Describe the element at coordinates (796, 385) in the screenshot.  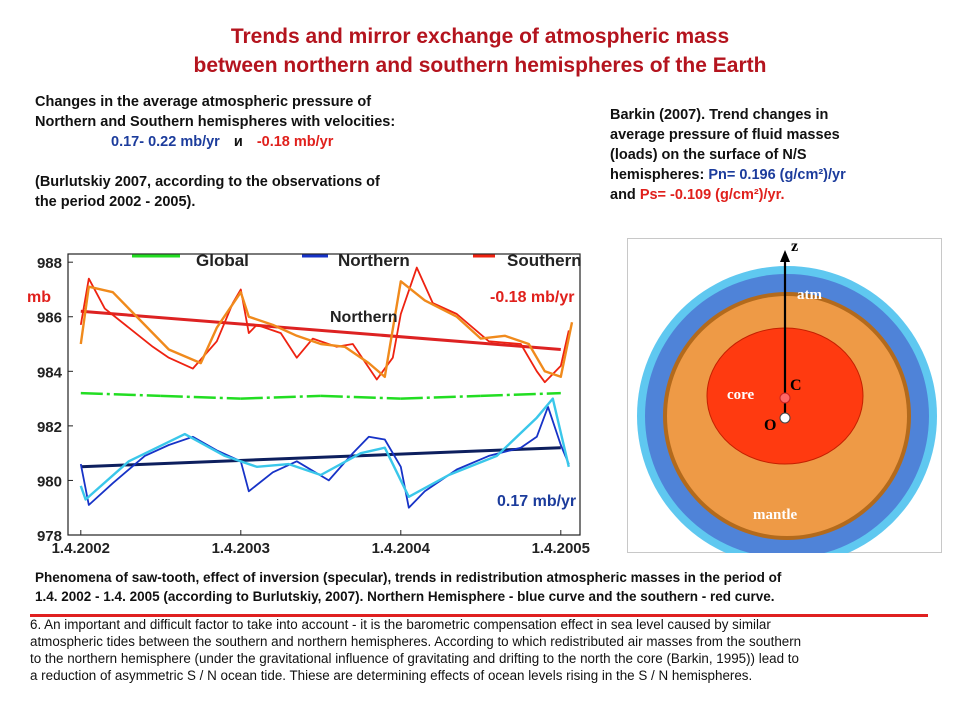
I see `center-c-label: C` at that location.